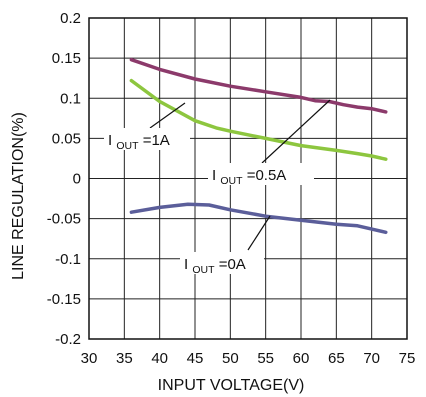 The width and height of the screenshot is (426, 397). I want to click on x-tick-label: 45, so click(195, 358).